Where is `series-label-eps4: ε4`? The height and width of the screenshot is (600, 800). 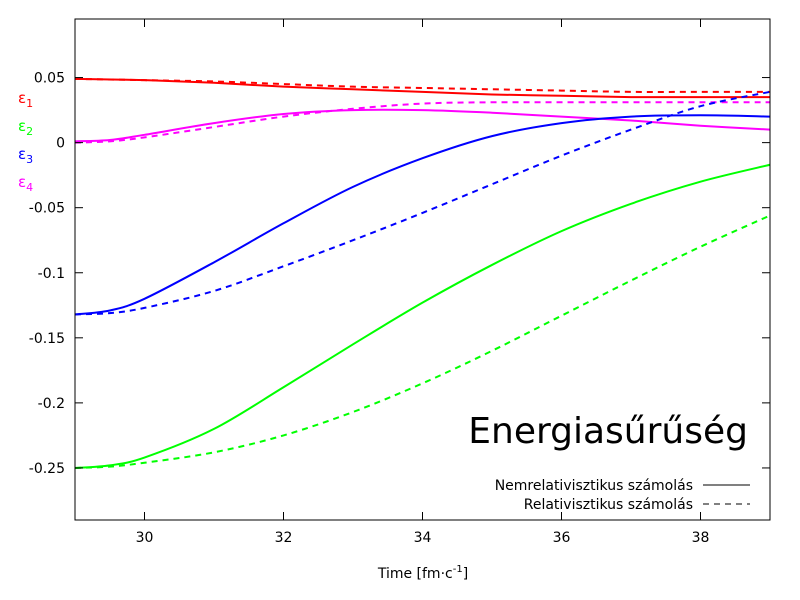 series-label-eps4: ε4 is located at coordinates (25, 183).